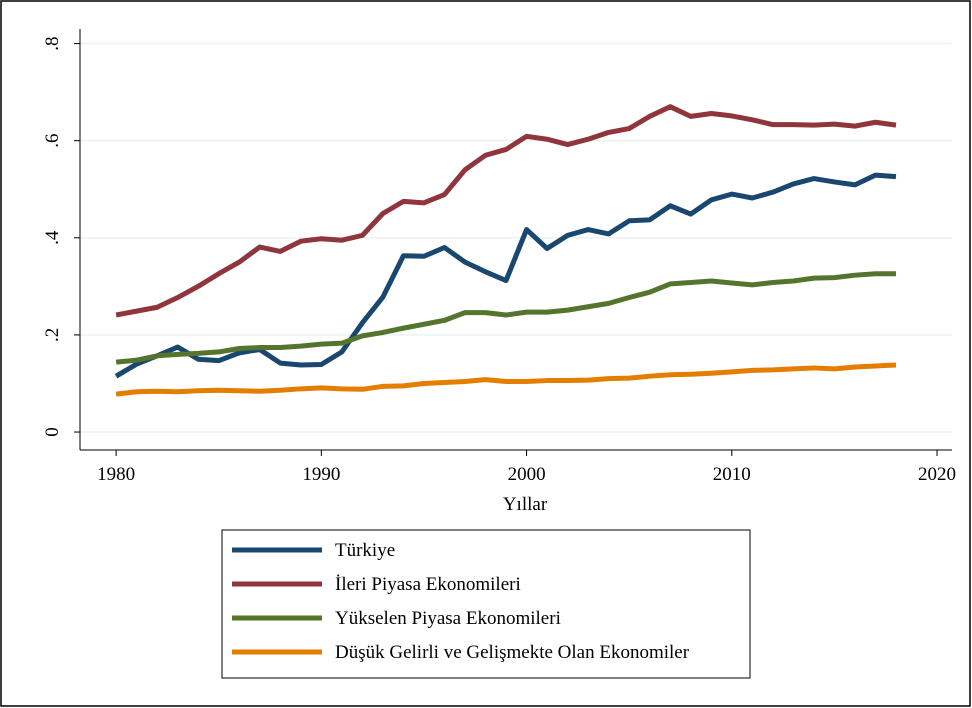  Describe the element at coordinates (525, 504) in the screenshot. I see `x-axis-label: Yıllar` at that location.